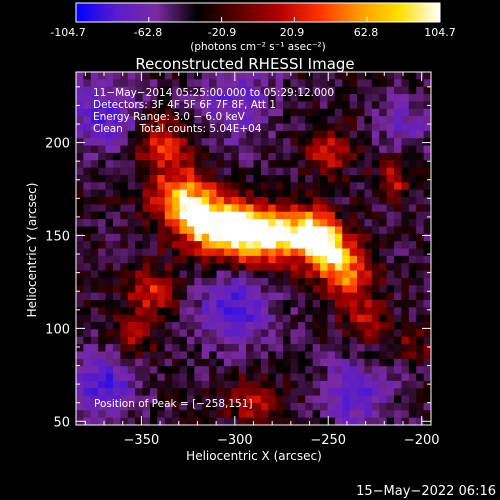 The width and height of the screenshot is (500, 500). I want to click on annotation-clean-counts: Clean Total counts: 5.04E+04, so click(177, 129).